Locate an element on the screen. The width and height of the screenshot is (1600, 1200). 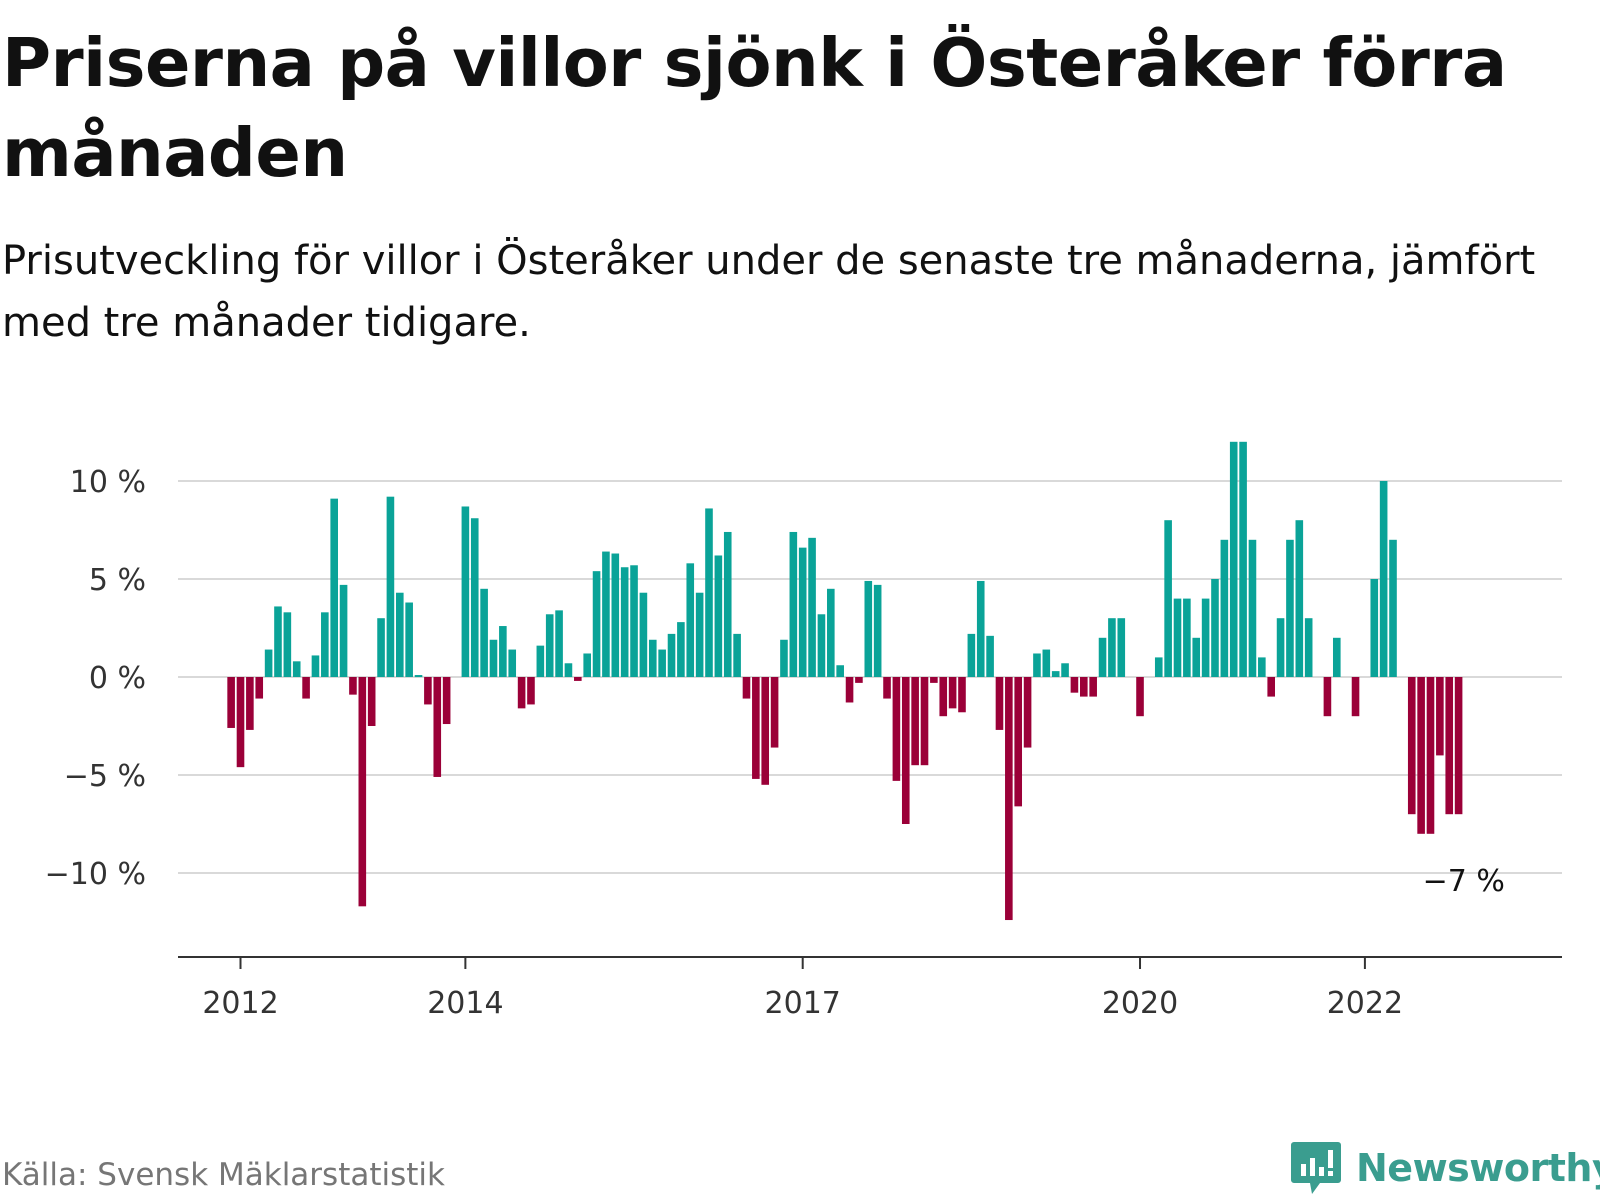
y-tick-label: 10 % is located at coordinates (108, 482).